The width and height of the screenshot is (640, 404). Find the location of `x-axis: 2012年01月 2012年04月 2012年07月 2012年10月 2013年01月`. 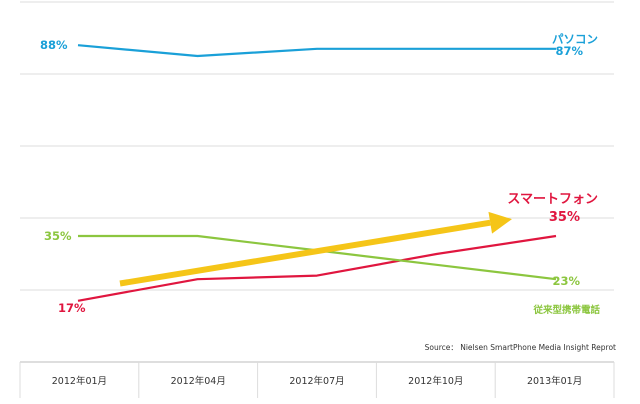

x-axis: 2012年01月 2012年04月 2012年07月 2012年10月 2013年01月 is located at coordinates (317, 380).